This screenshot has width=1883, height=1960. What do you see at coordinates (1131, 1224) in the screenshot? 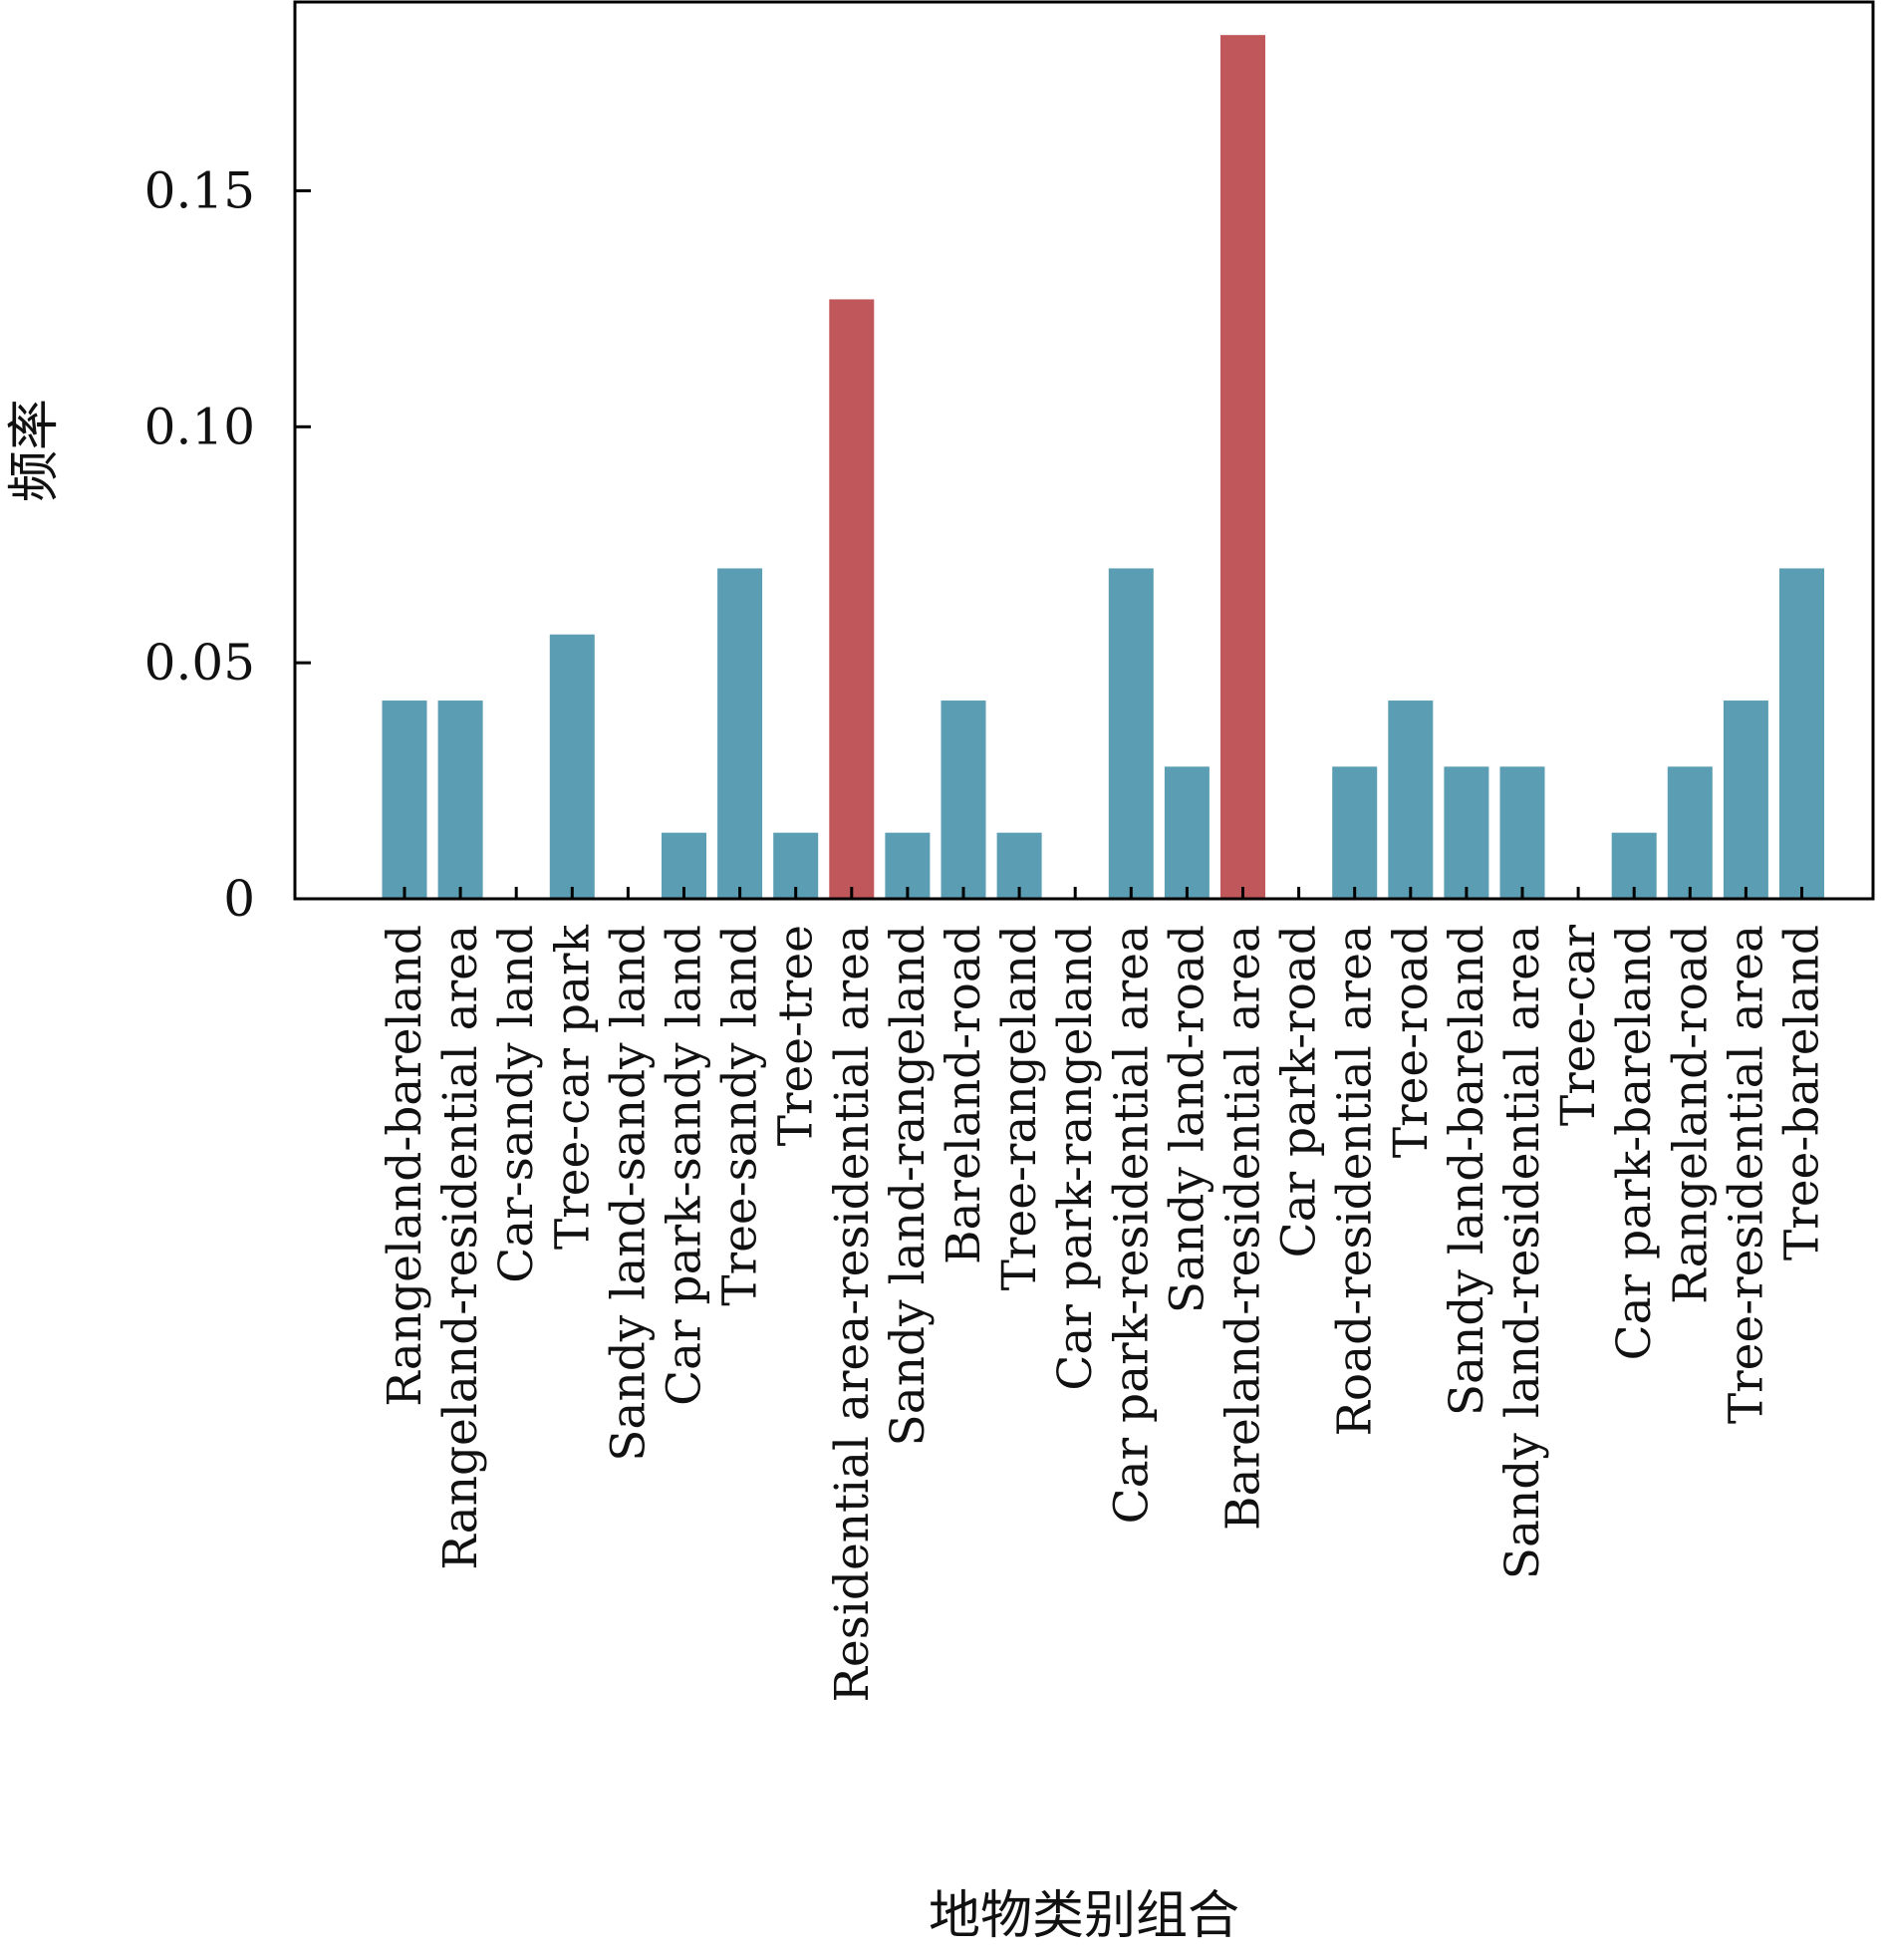
I see `x-tick-label: Car park-residential area` at bounding box center [1131, 1224].